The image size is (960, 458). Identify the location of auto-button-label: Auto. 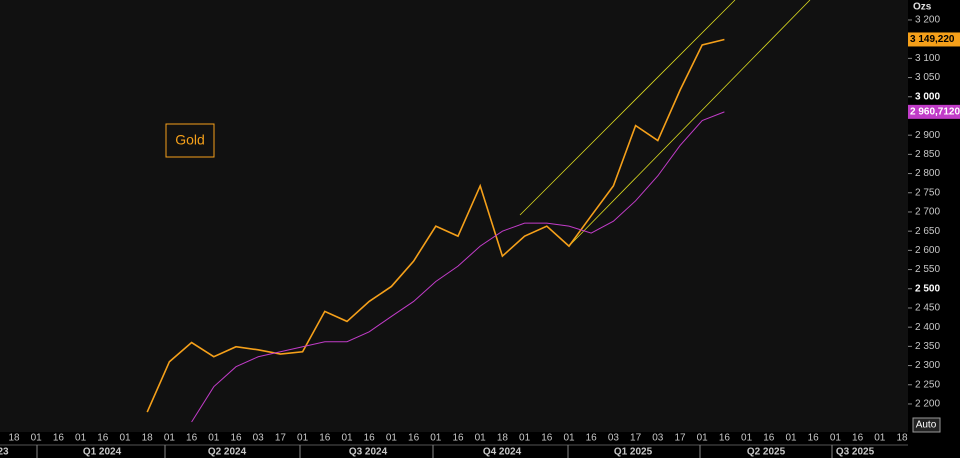
(926, 425).